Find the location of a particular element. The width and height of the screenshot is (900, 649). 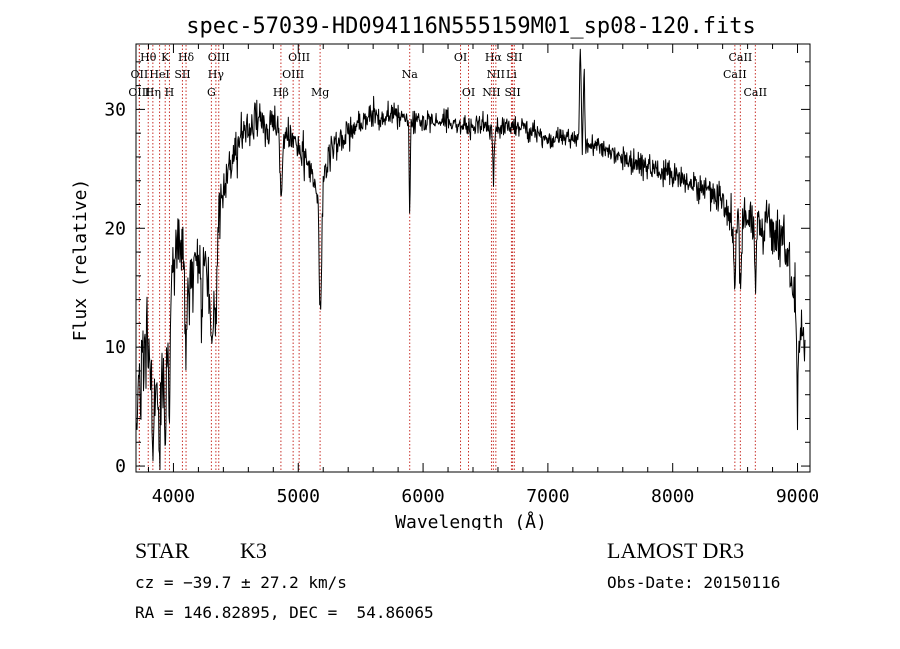

x-tick-label: 7000 is located at coordinates (547, 496).